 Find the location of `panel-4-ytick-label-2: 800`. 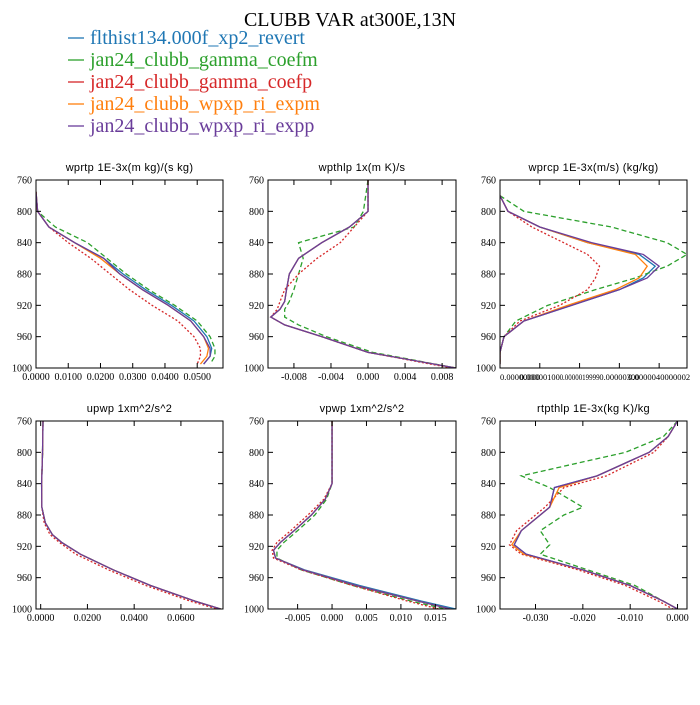

panel-4-ytick-label-2: 800 is located at coordinates (24, 453).